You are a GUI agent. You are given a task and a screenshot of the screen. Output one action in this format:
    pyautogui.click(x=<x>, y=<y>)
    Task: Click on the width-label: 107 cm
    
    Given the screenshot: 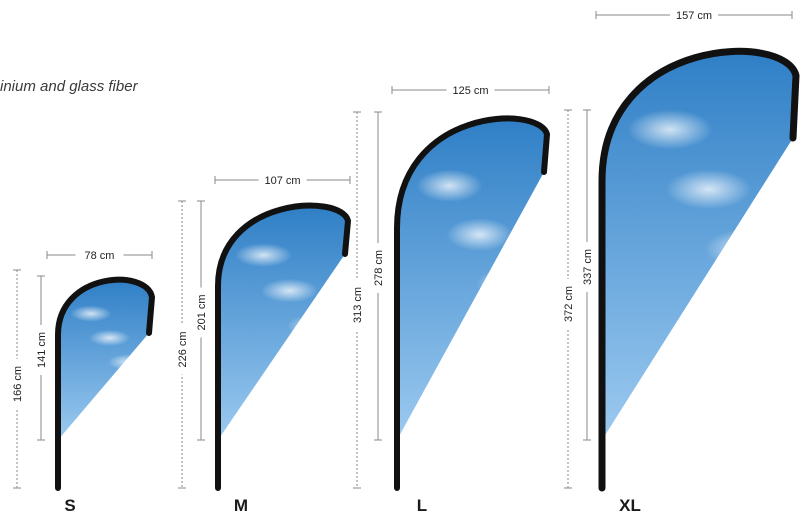 What is the action you would take?
    pyautogui.click(x=282, y=181)
    